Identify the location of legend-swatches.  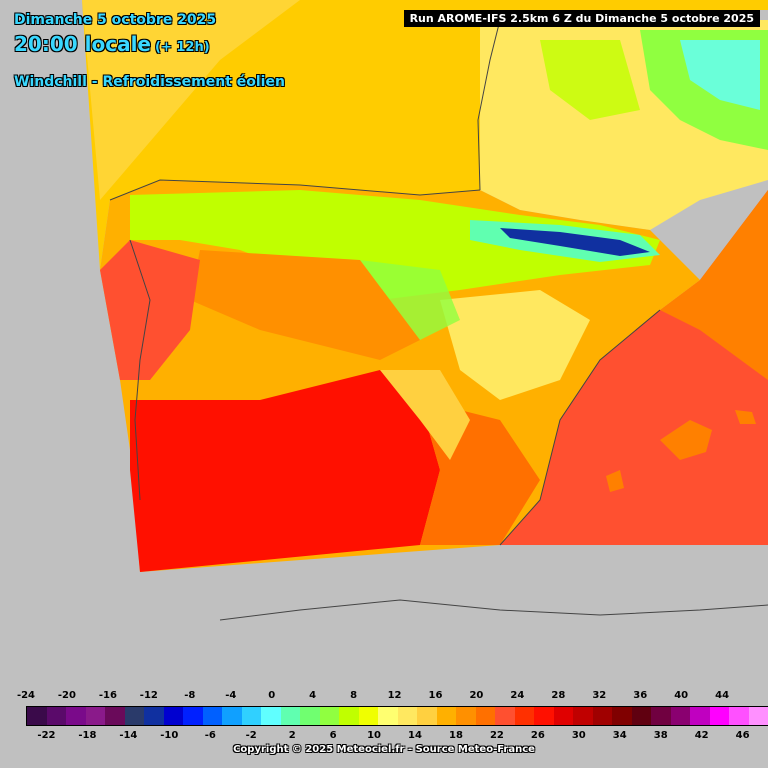
(397, 716).